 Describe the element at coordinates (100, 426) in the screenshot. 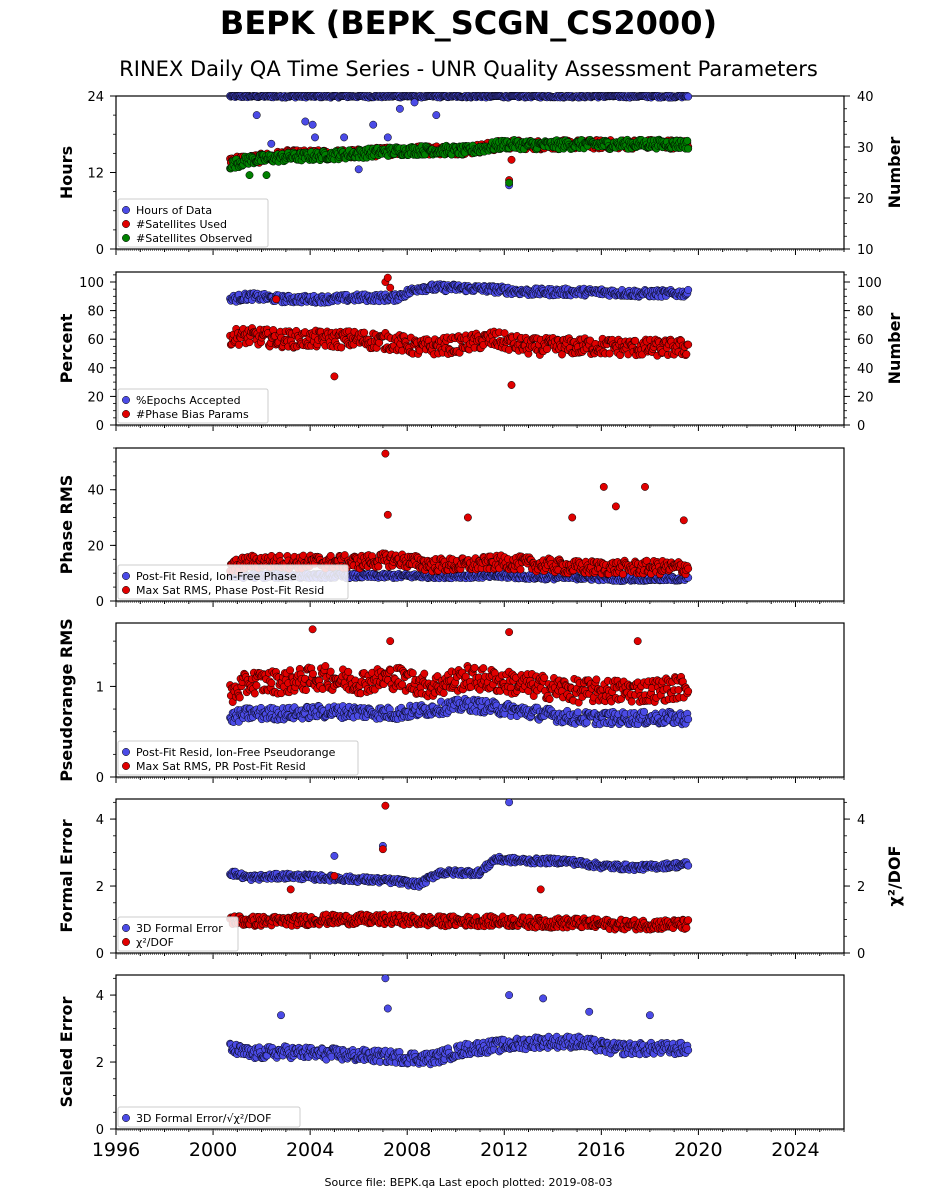

I see `percent-numbers-y-tick-label: 0` at that location.